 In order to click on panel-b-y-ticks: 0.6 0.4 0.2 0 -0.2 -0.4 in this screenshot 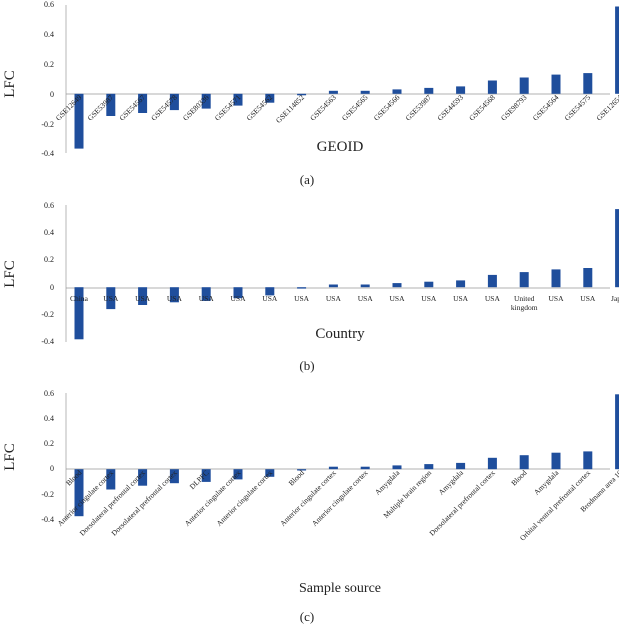, I will do `click(47, 273)`.